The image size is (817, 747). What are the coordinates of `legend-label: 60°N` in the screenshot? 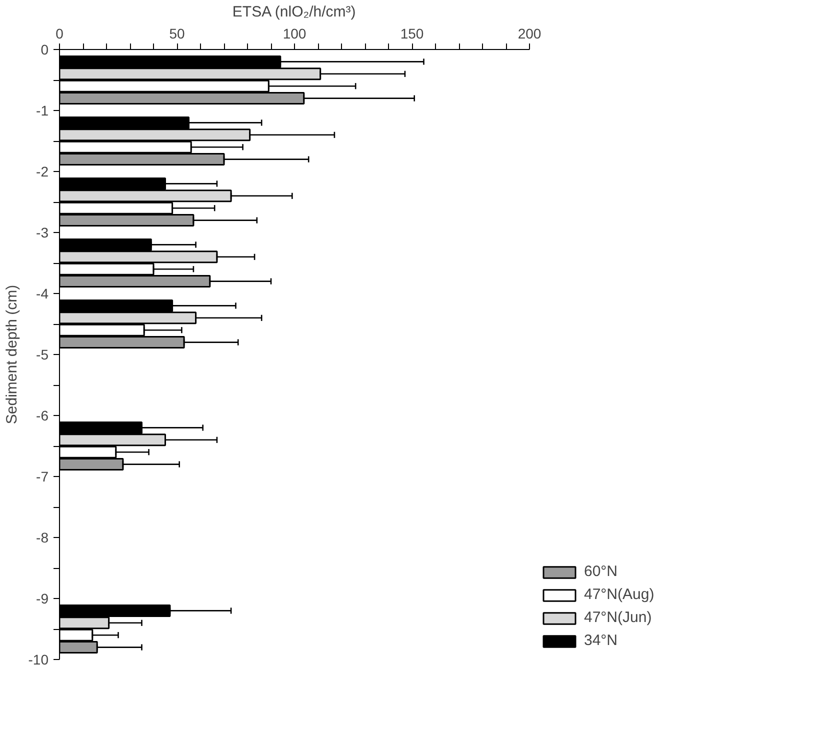 It's located at (601, 571).